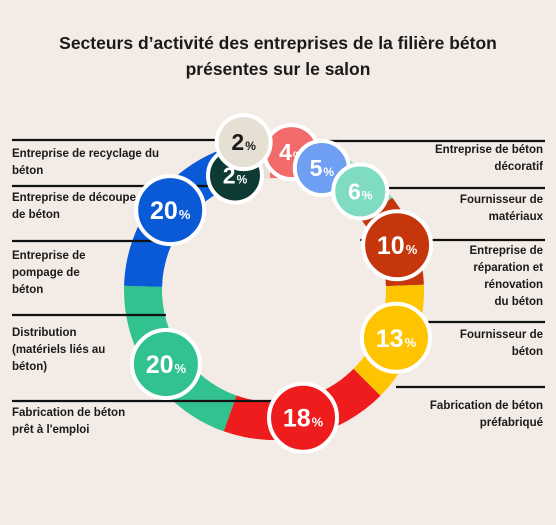 The height and width of the screenshot is (525, 556). Describe the element at coordinates (285, 152) in the screenshot. I see `value-number: 4` at that location.